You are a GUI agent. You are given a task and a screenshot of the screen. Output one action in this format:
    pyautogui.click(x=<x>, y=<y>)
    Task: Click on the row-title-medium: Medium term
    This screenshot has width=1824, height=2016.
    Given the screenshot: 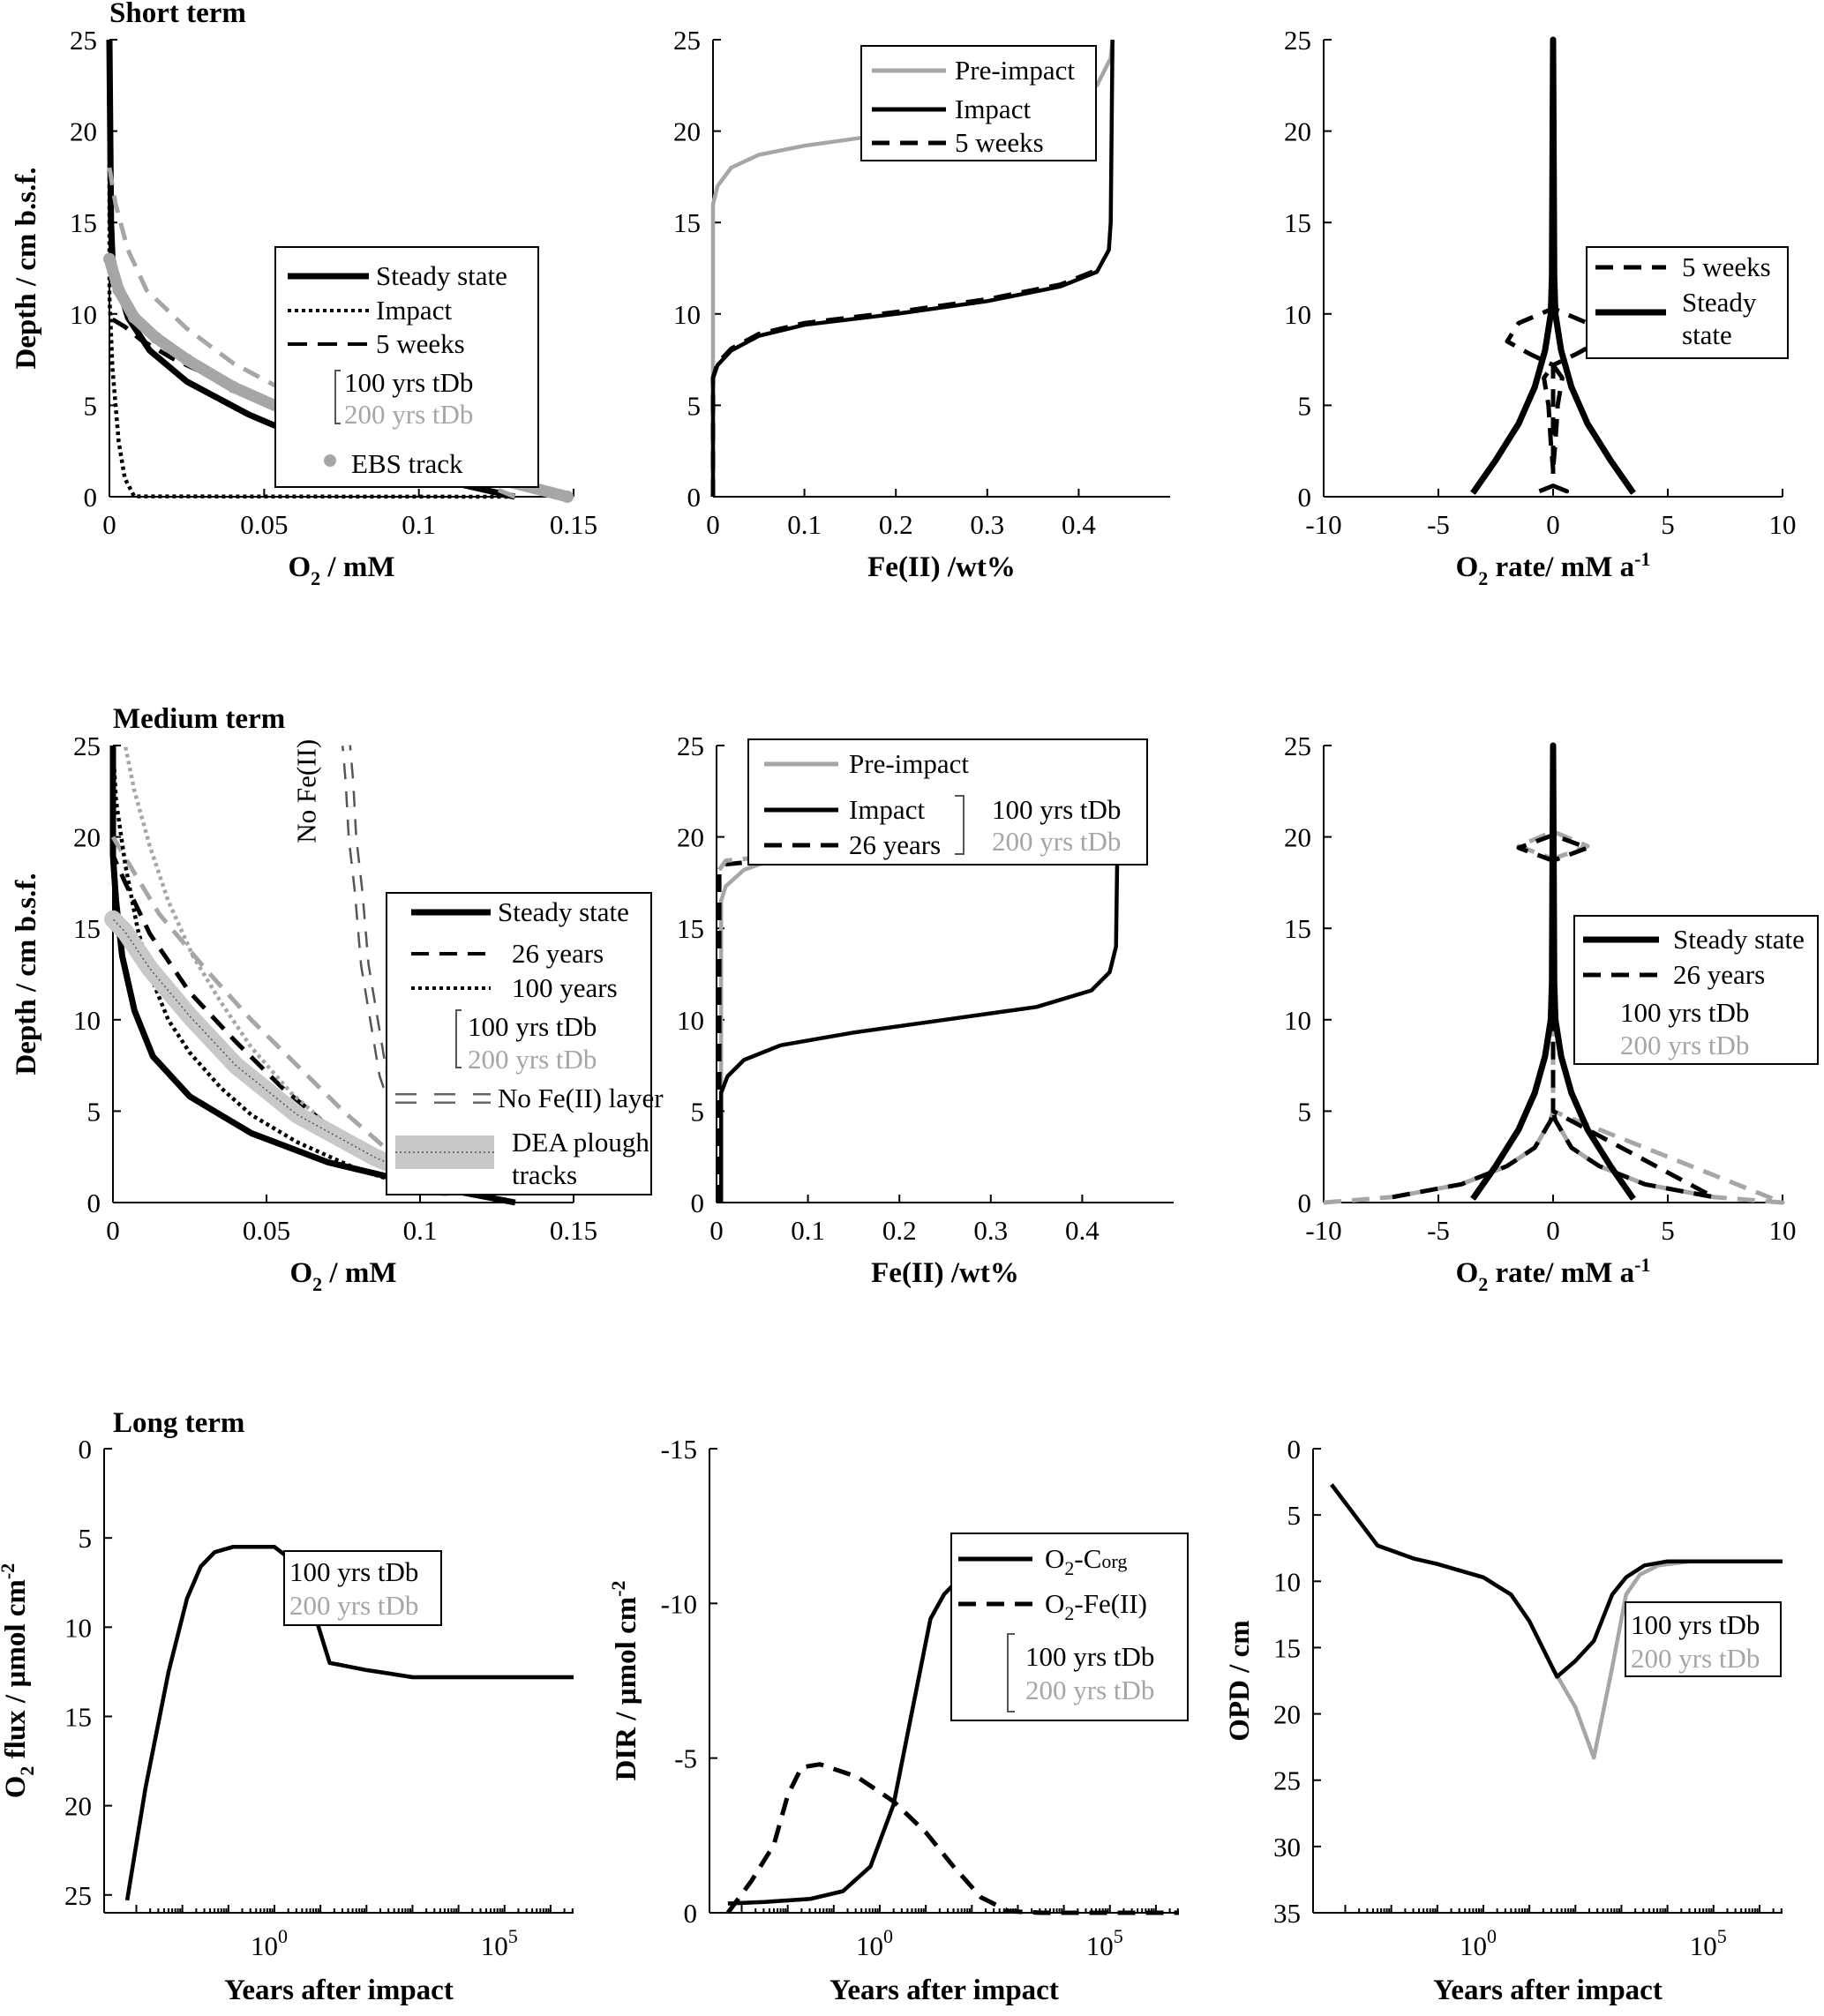 What is the action you would take?
    pyautogui.click(x=199, y=719)
    